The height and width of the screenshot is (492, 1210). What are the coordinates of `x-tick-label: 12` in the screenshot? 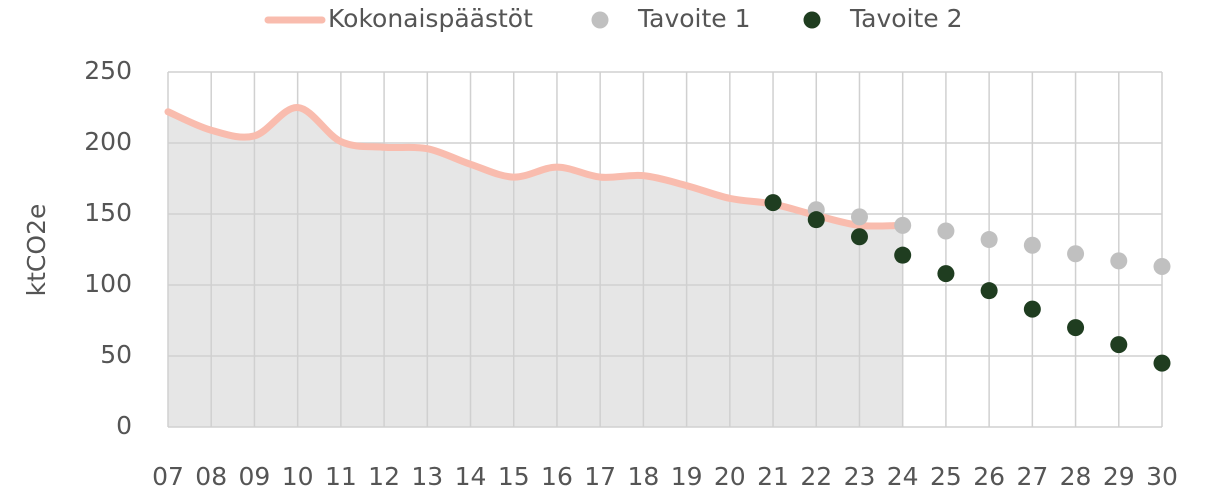 It's located at (384, 476).